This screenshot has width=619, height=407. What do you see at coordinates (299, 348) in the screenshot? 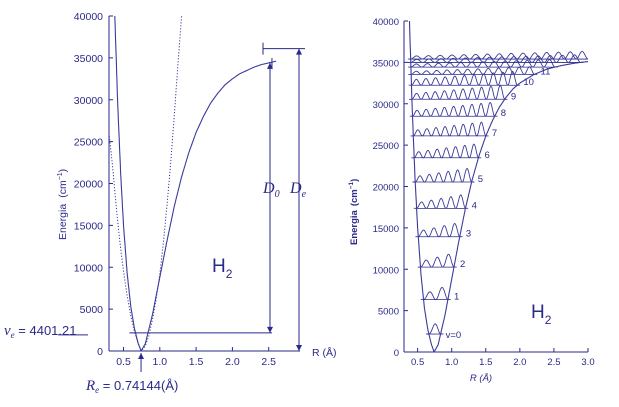
I see `de-arrow-head-bottom` at bounding box center [299, 348].